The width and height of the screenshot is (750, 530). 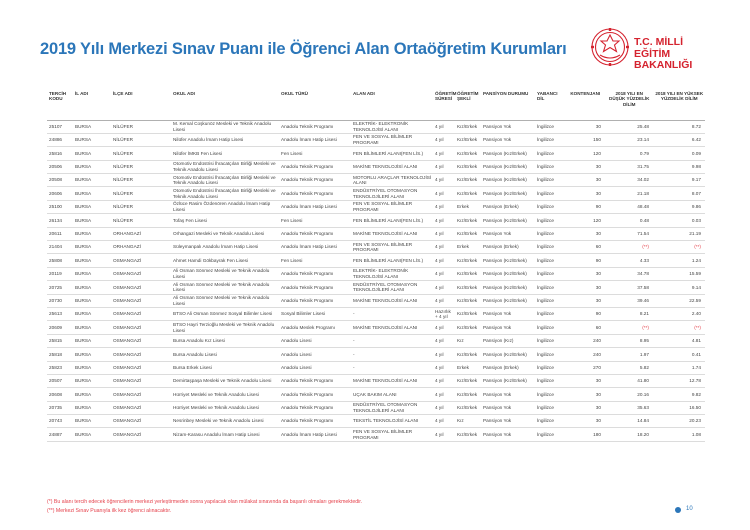 What do you see at coordinates (679, 140) in the screenshot?
I see `table-cell: 6.42` at bounding box center [679, 140].